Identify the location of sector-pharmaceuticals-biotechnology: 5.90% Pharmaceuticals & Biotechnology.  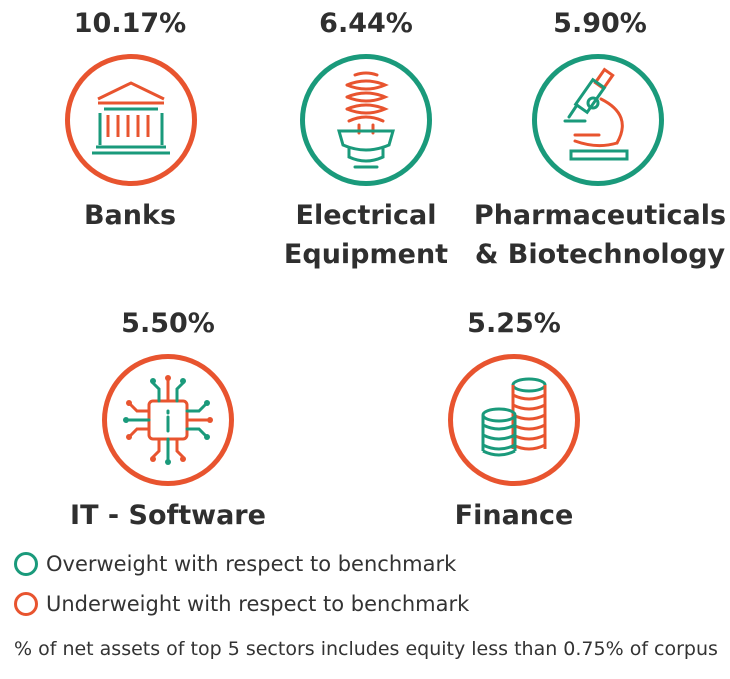
(600, 140).